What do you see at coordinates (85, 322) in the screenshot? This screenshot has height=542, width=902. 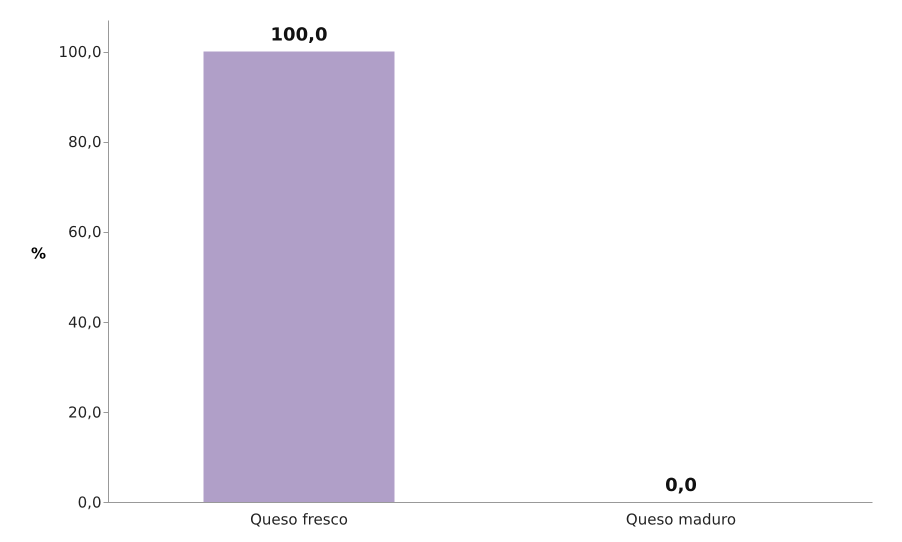 I see `y-tick-label: 40,0` at bounding box center [85, 322].